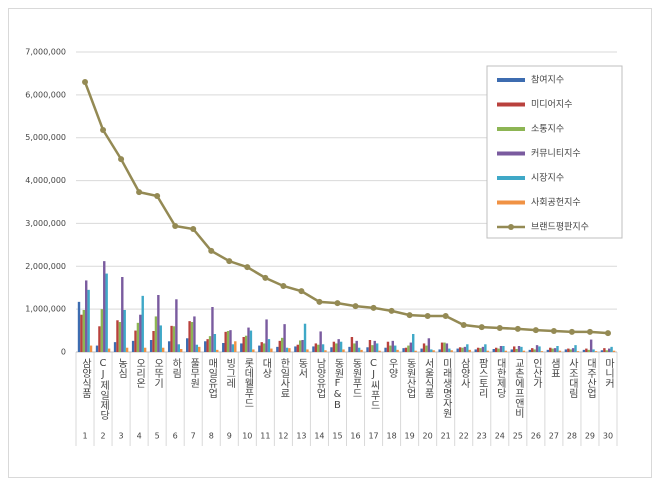 The height and width of the screenshot is (490, 660). Describe the element at coordinates (590, 378) in the screenshot. I see `x-tick-label: 대주산업` at that location.